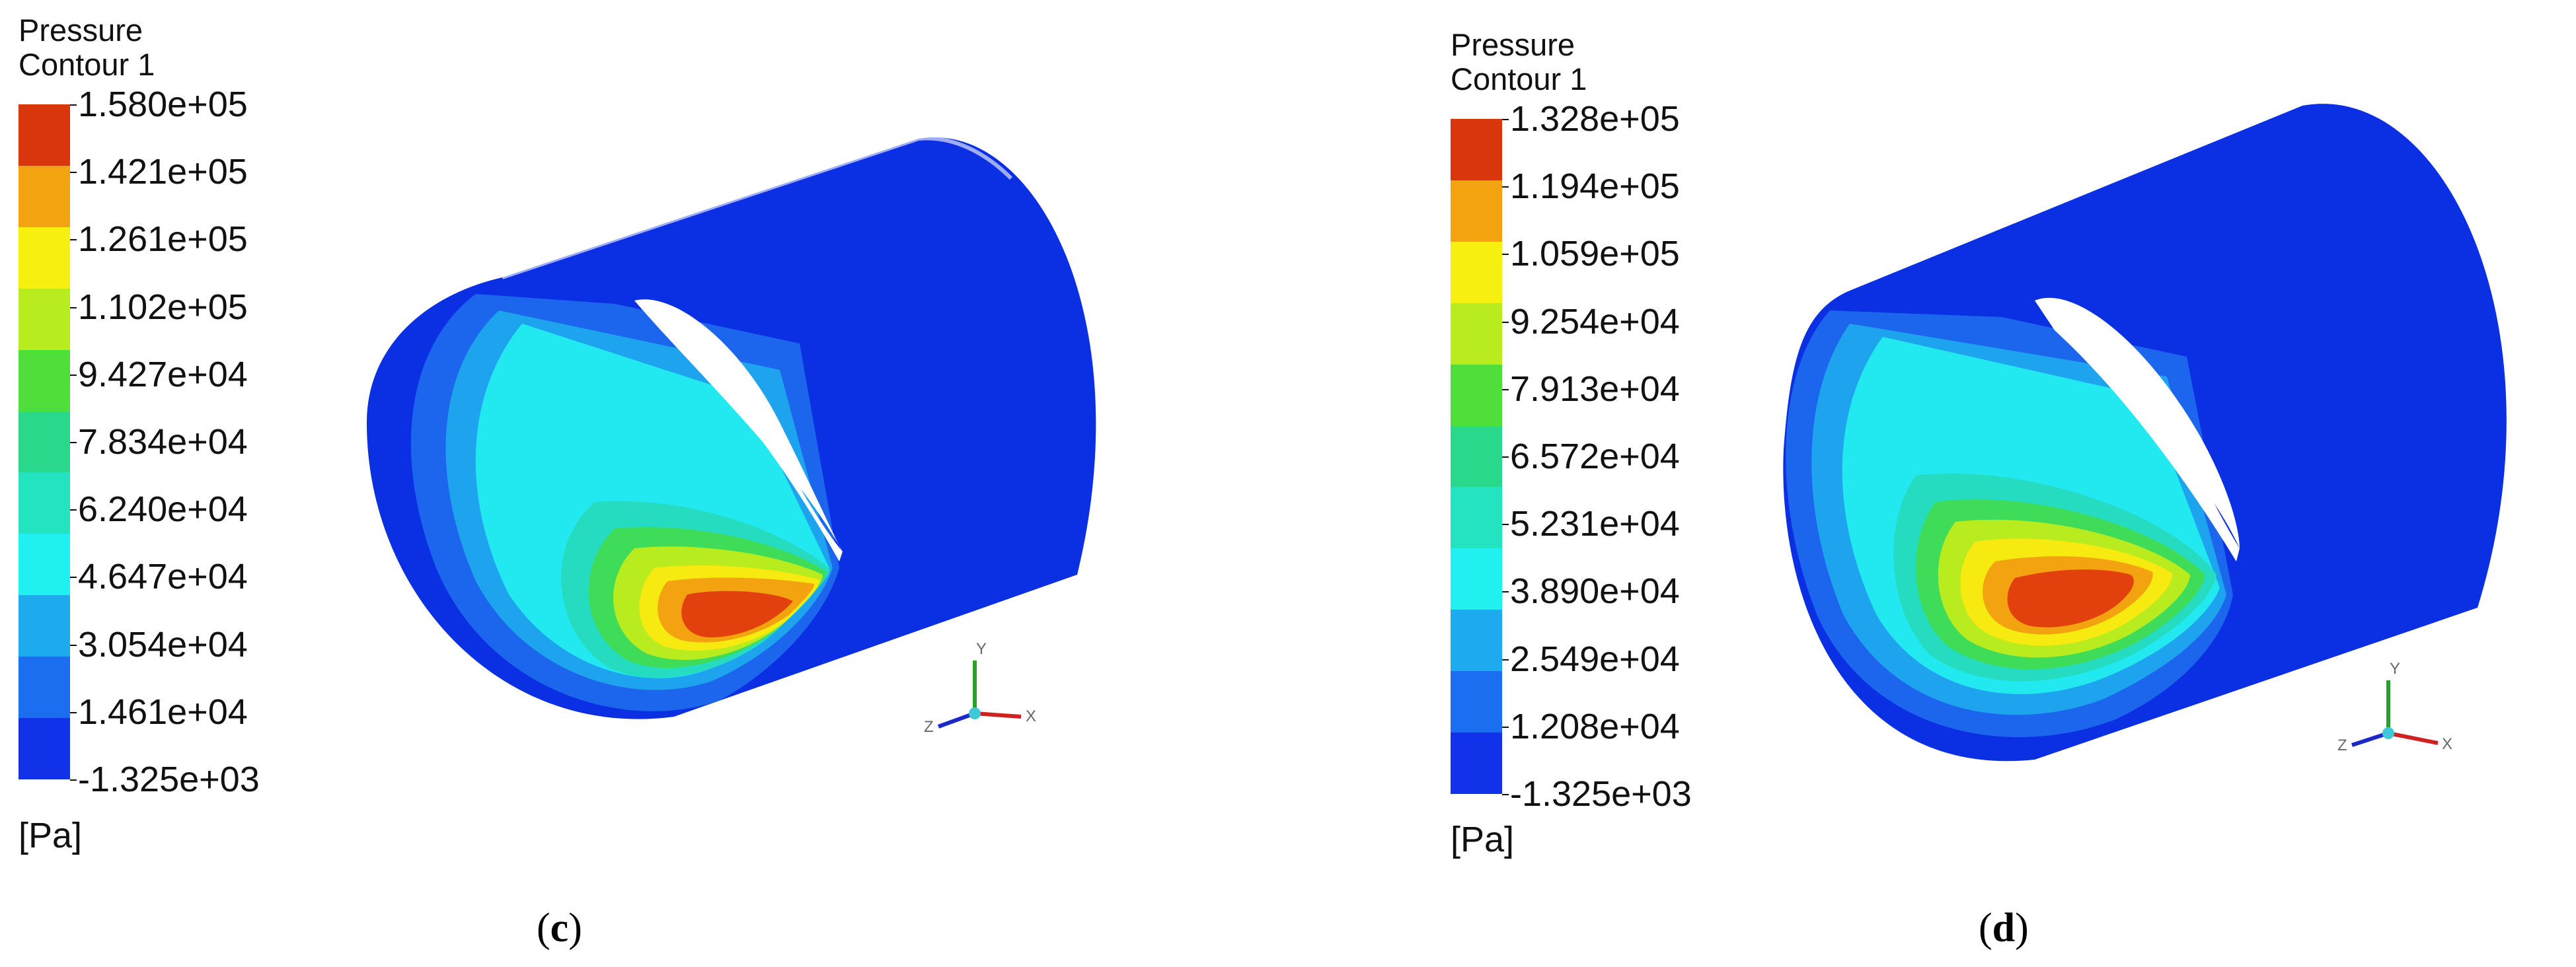  Describe the element at coordinates (1595, 389) in the screenshot. I see `legend-tick-label: 7.913e+04` at that location.